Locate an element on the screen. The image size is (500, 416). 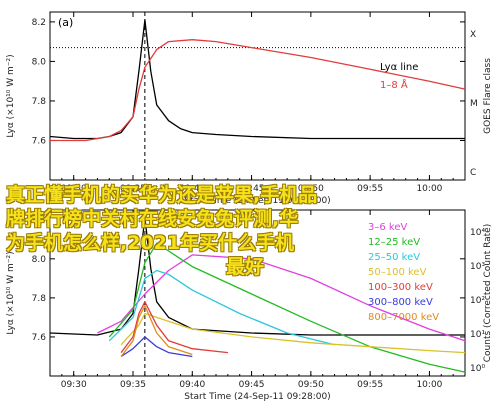
legend-entry: 12–25 keV is located at coordinates (394, 242).